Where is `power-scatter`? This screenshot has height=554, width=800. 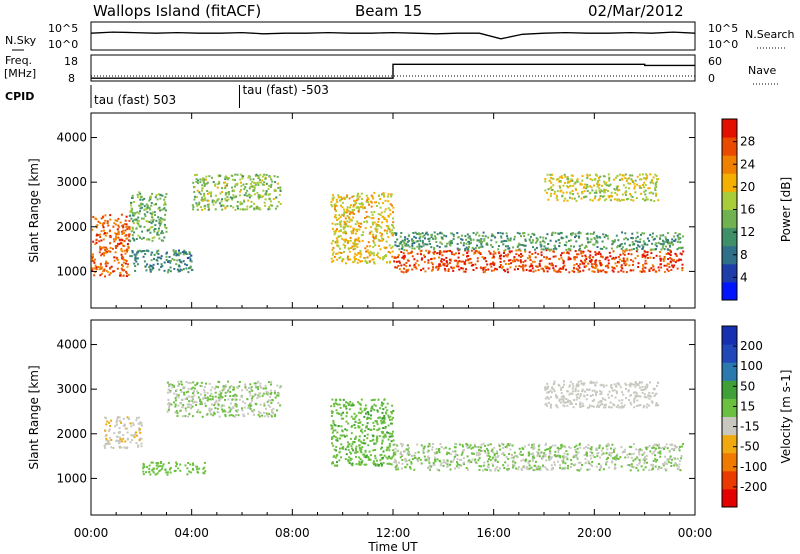 power-scatter is located at coordinates (388, 225).